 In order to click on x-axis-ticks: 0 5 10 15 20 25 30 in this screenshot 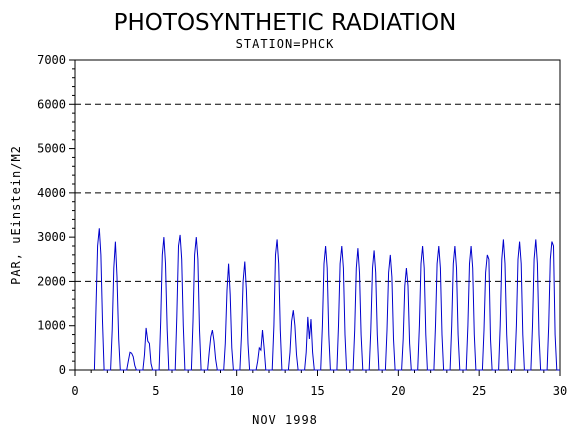, I will do `click(319, 384)`.